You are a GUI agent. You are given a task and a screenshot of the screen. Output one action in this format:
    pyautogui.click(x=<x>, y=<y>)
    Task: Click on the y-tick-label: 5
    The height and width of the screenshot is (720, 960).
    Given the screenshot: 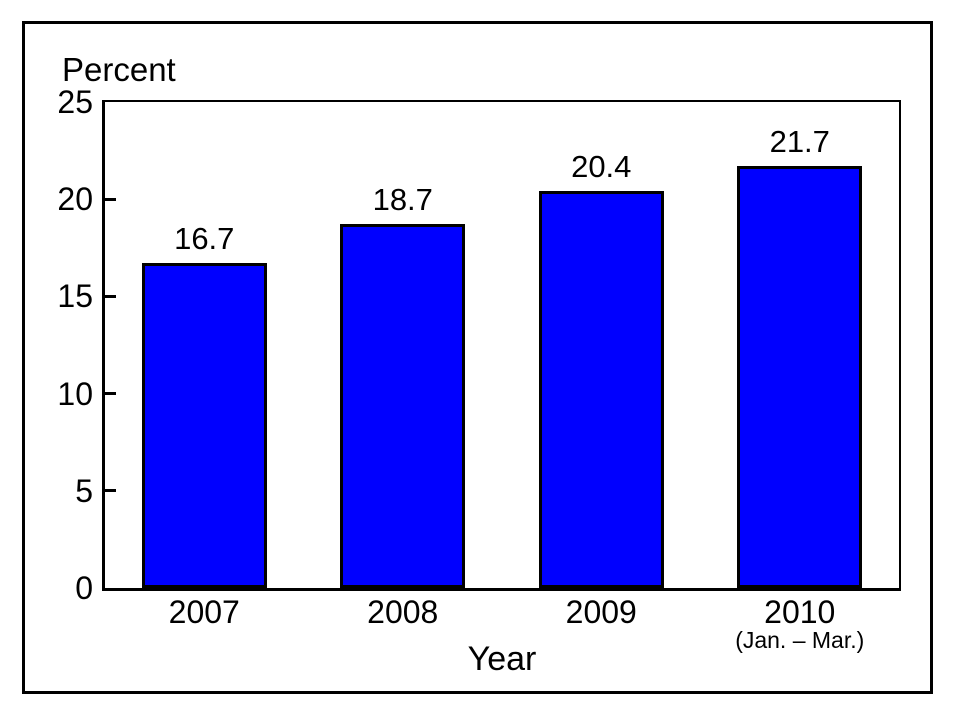 What is the action you would take?
    pyautogui.click(x=84, y=490)
    